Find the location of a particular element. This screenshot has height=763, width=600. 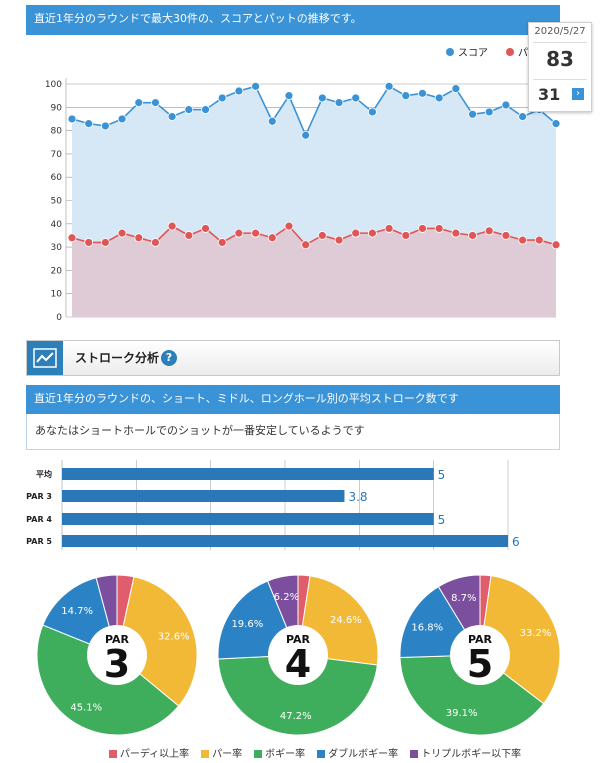

legend-label: ボギー率 is located at coordinates (285, 754).